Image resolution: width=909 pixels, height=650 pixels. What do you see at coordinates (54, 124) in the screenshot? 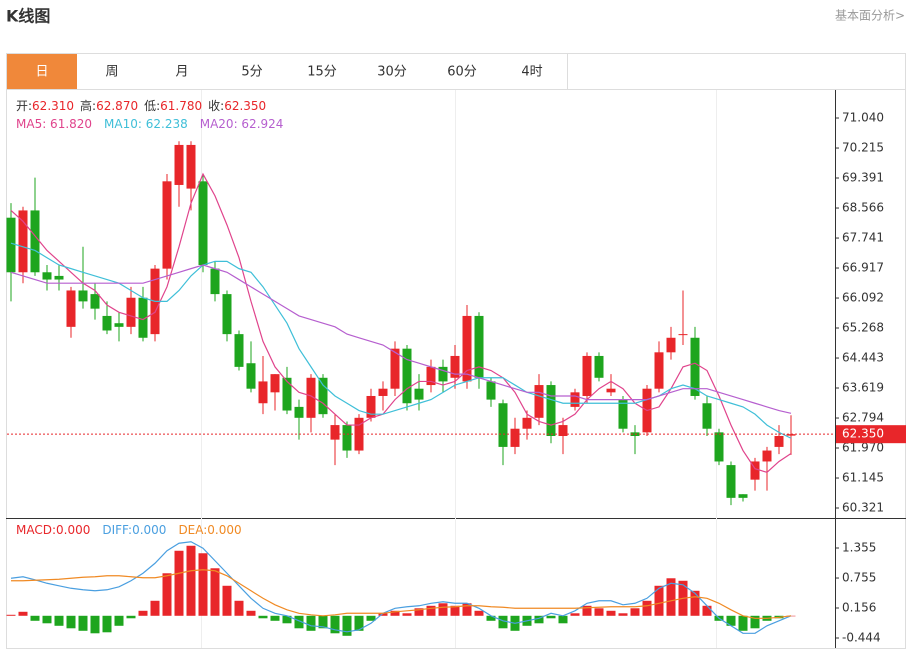
I see `legend-entry: MA5: 61.820` at bounding box center [54, 124].